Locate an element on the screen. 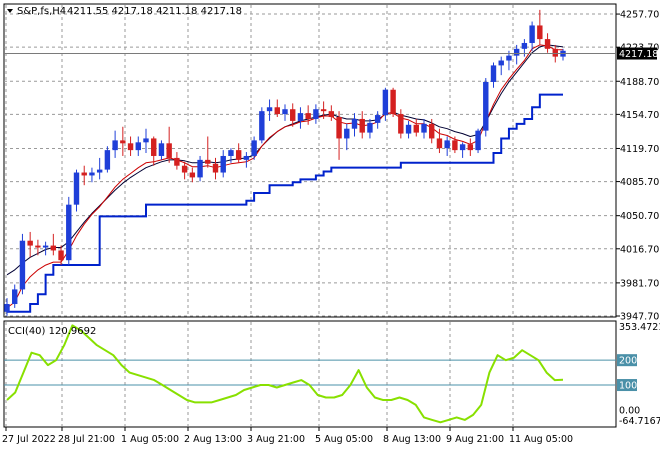 The height and width of the screenshot is (450, 660). cci-axis: 353.4721 200 100 0.00-64.7167 is located at coordinates (638, 374).